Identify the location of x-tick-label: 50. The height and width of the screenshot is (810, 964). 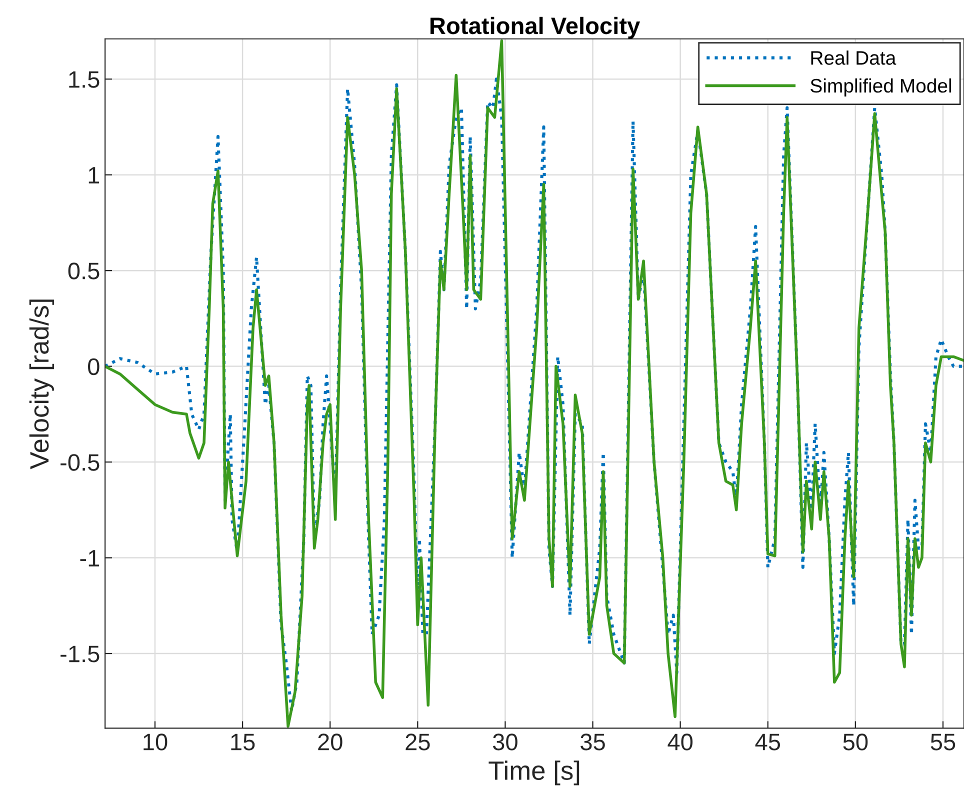
(855, 742).